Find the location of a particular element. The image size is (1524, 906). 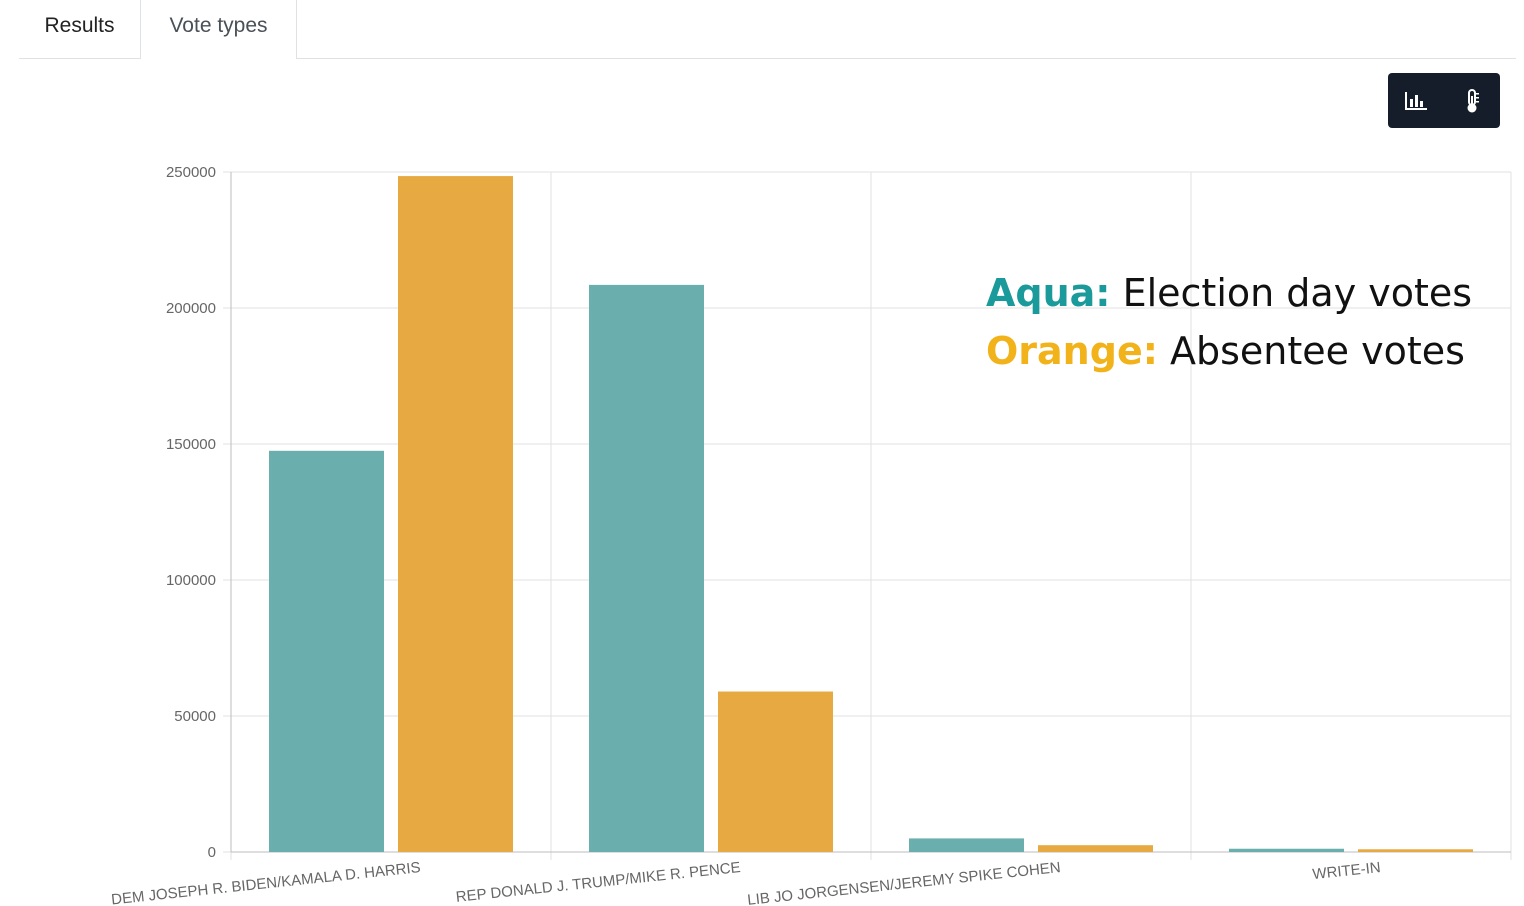

bar-chart-button is located at coordinates (1416, 100).